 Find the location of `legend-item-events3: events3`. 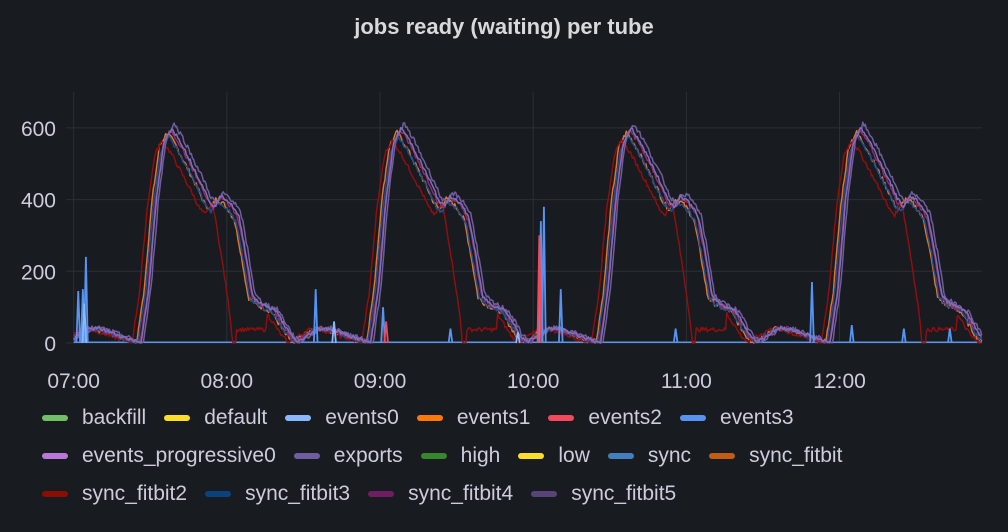

legend-item-events3: events3 is located at coordinates (736, 418).